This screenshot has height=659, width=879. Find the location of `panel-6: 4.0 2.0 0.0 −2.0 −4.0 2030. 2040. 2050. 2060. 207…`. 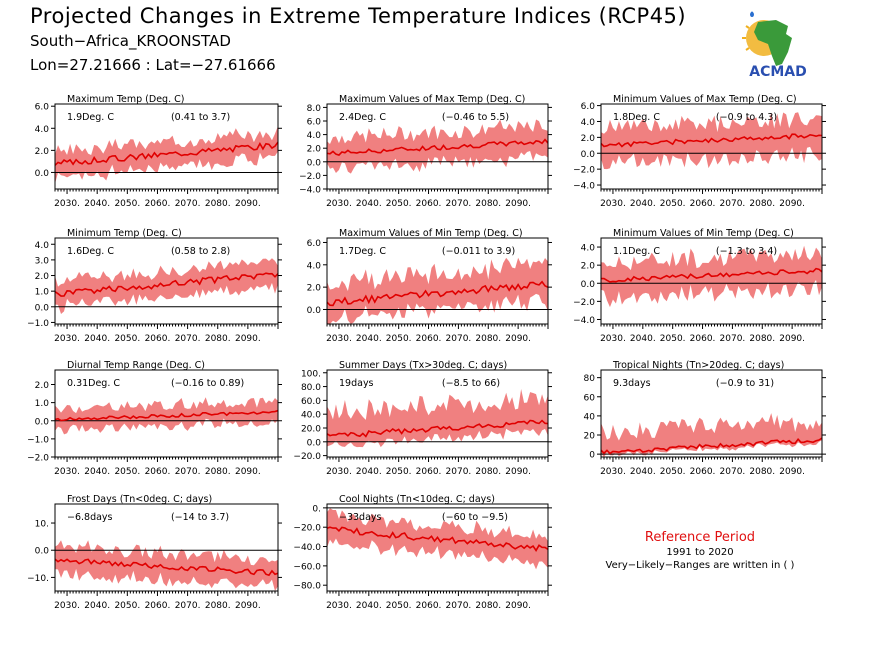

panel-6: 4.0 2.0 0.0 −2.0 −4.0 2030. 2040. 2050. 2060. 207… is located at coordinates (699, 286).